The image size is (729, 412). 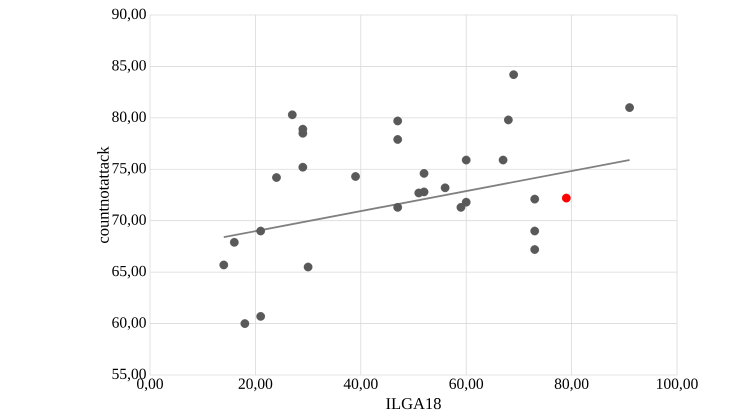 I want to click on x-tick-label: 20,00, so click(x=255, y=385).